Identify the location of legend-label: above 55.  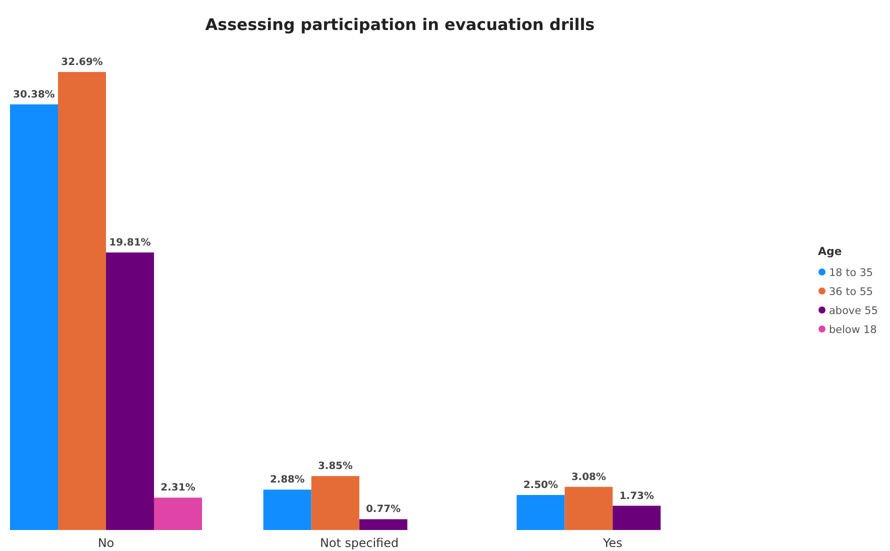
(853, 311).